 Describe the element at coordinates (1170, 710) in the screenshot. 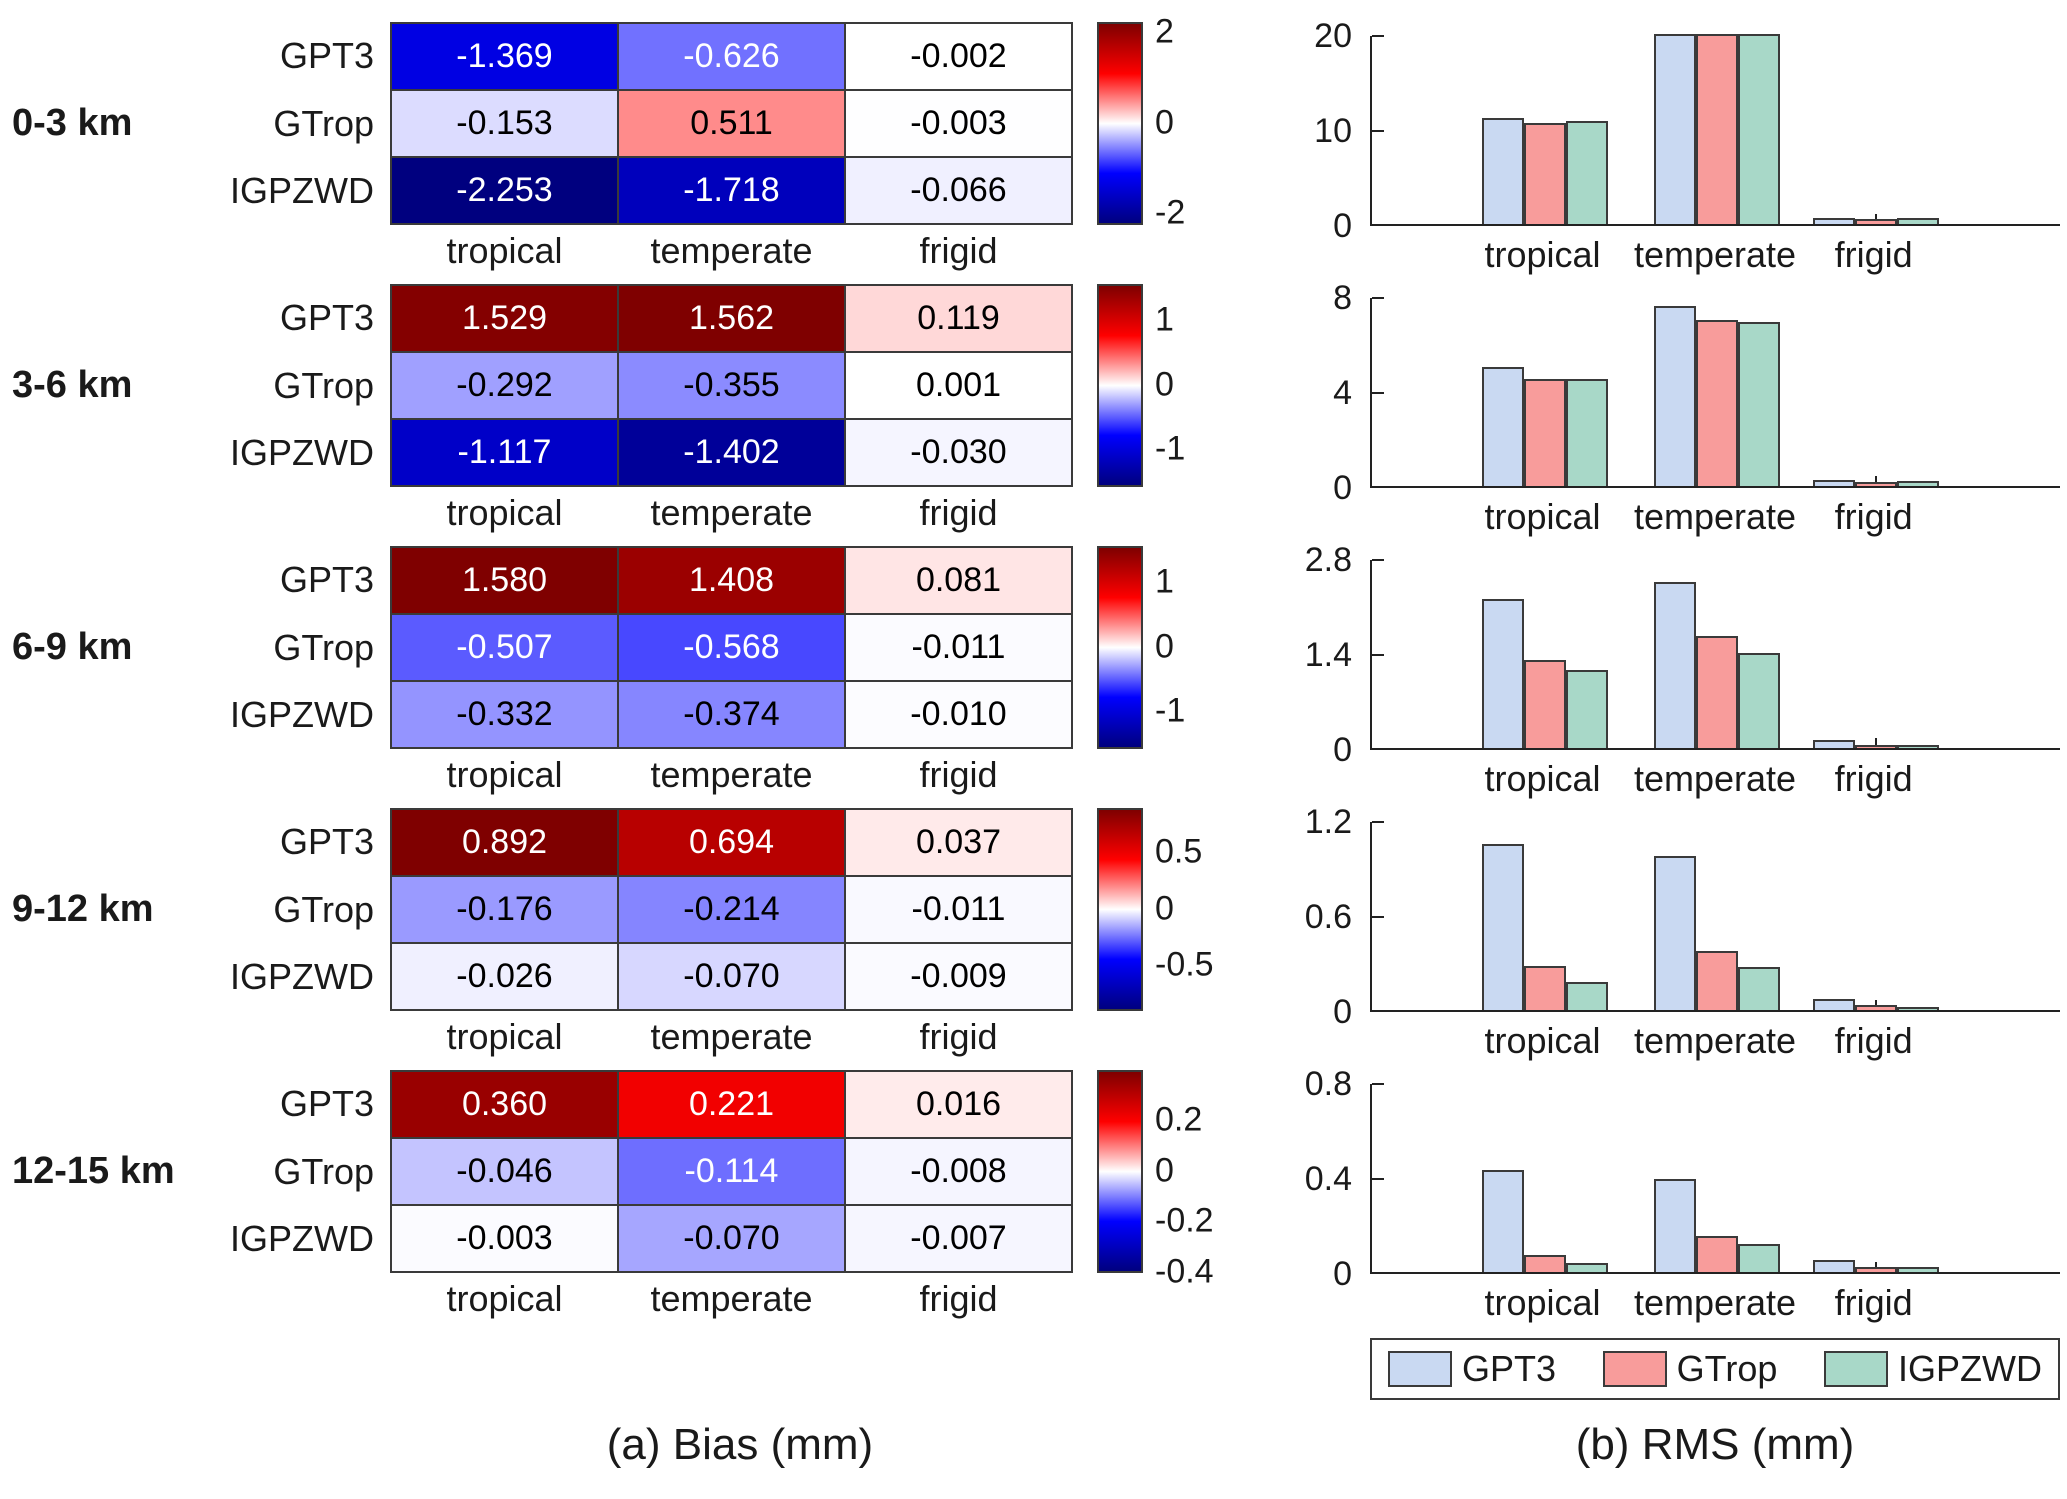

I see `colorbar-tick-label: -1` at that location.